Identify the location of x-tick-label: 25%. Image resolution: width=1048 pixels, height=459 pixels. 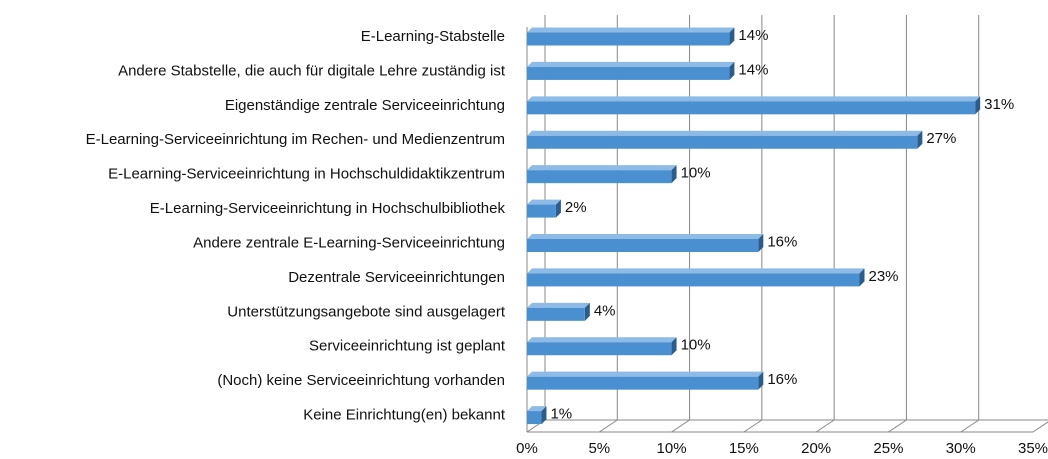
(888, 448).